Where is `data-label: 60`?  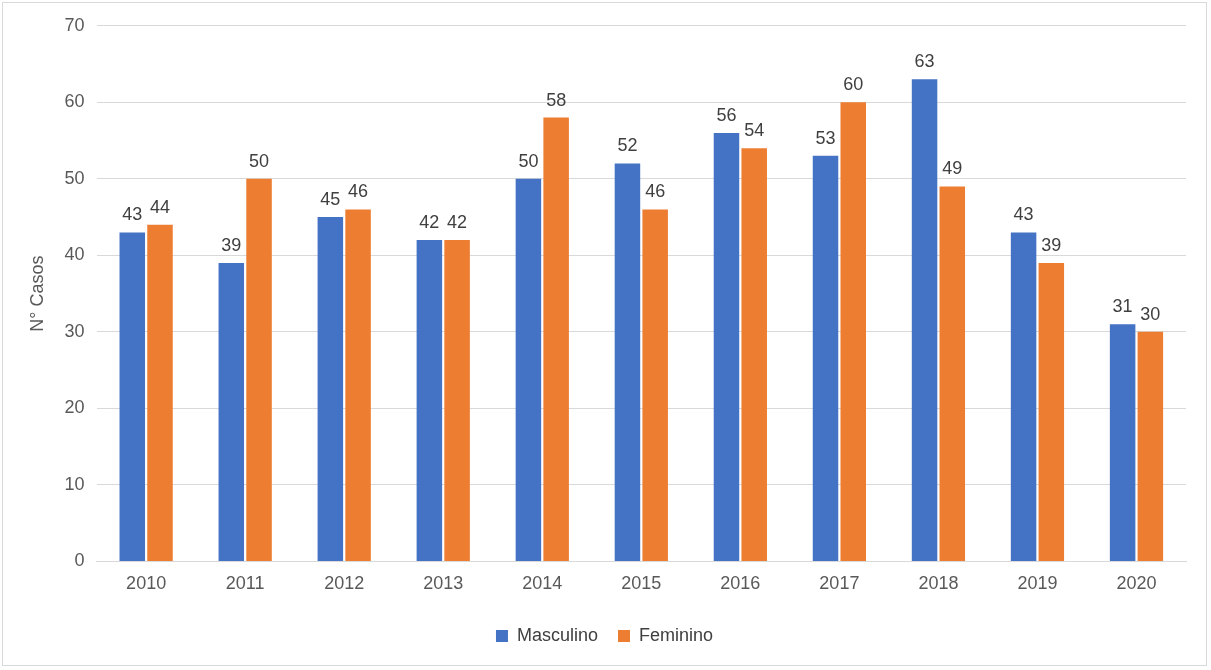 data-label: 60 is located at coordinates (853, 84).